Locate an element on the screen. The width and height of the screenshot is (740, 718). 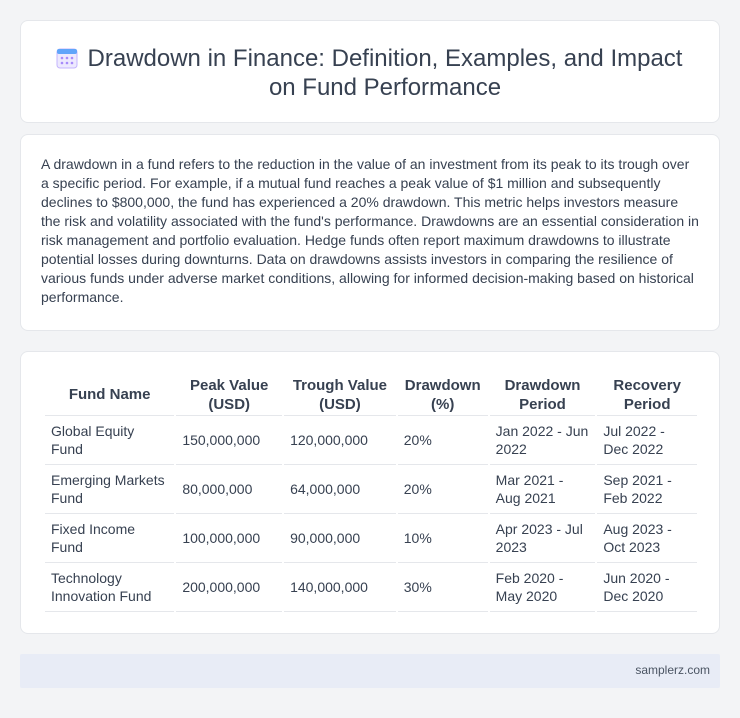
peak-value-cell: 150,000,000 is located at coordinates (229, 440).